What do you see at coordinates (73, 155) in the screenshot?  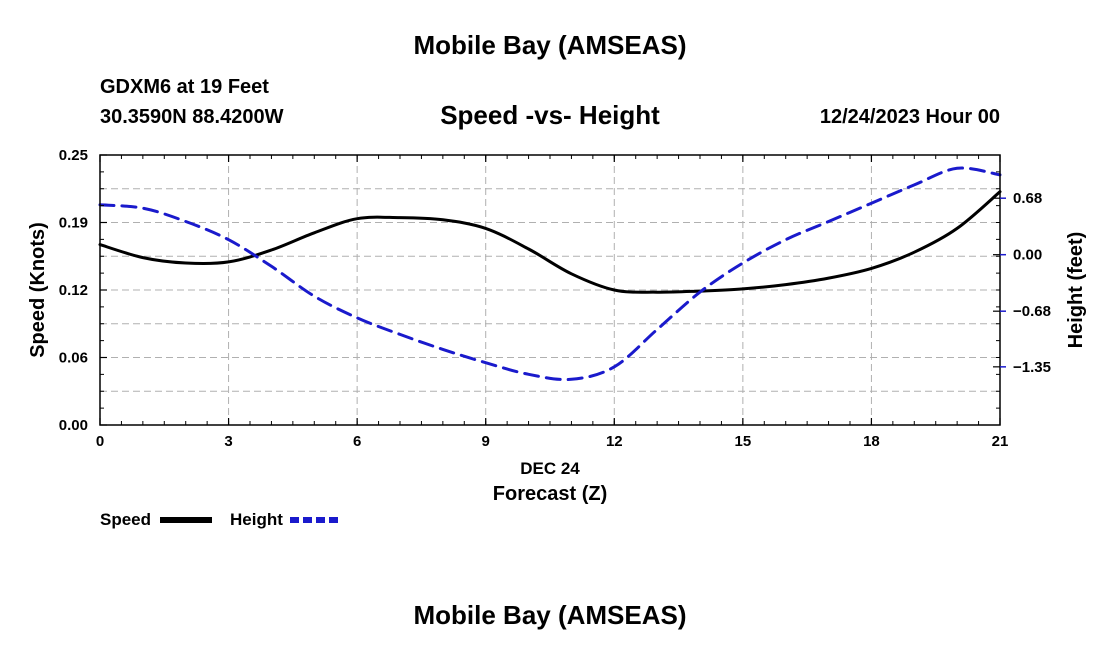 I see `y-left-tick-label: 0.25` at bounding box center [73, 155].